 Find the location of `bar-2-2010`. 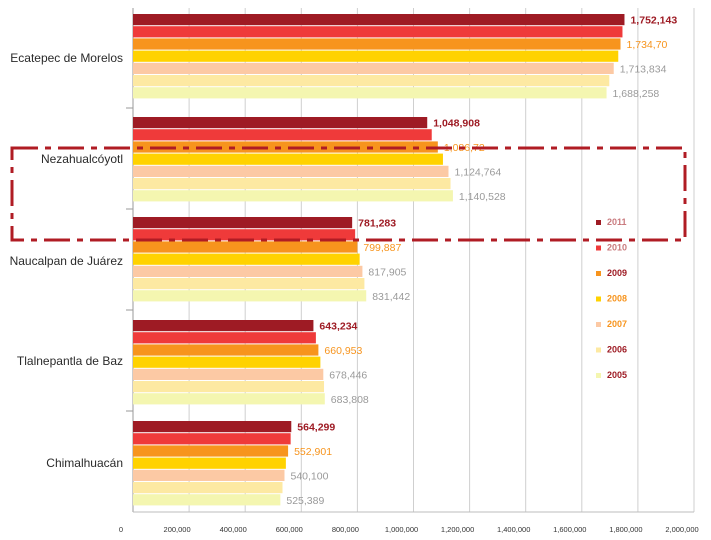

bar-2-2010 is located at coordinates (244, 235).